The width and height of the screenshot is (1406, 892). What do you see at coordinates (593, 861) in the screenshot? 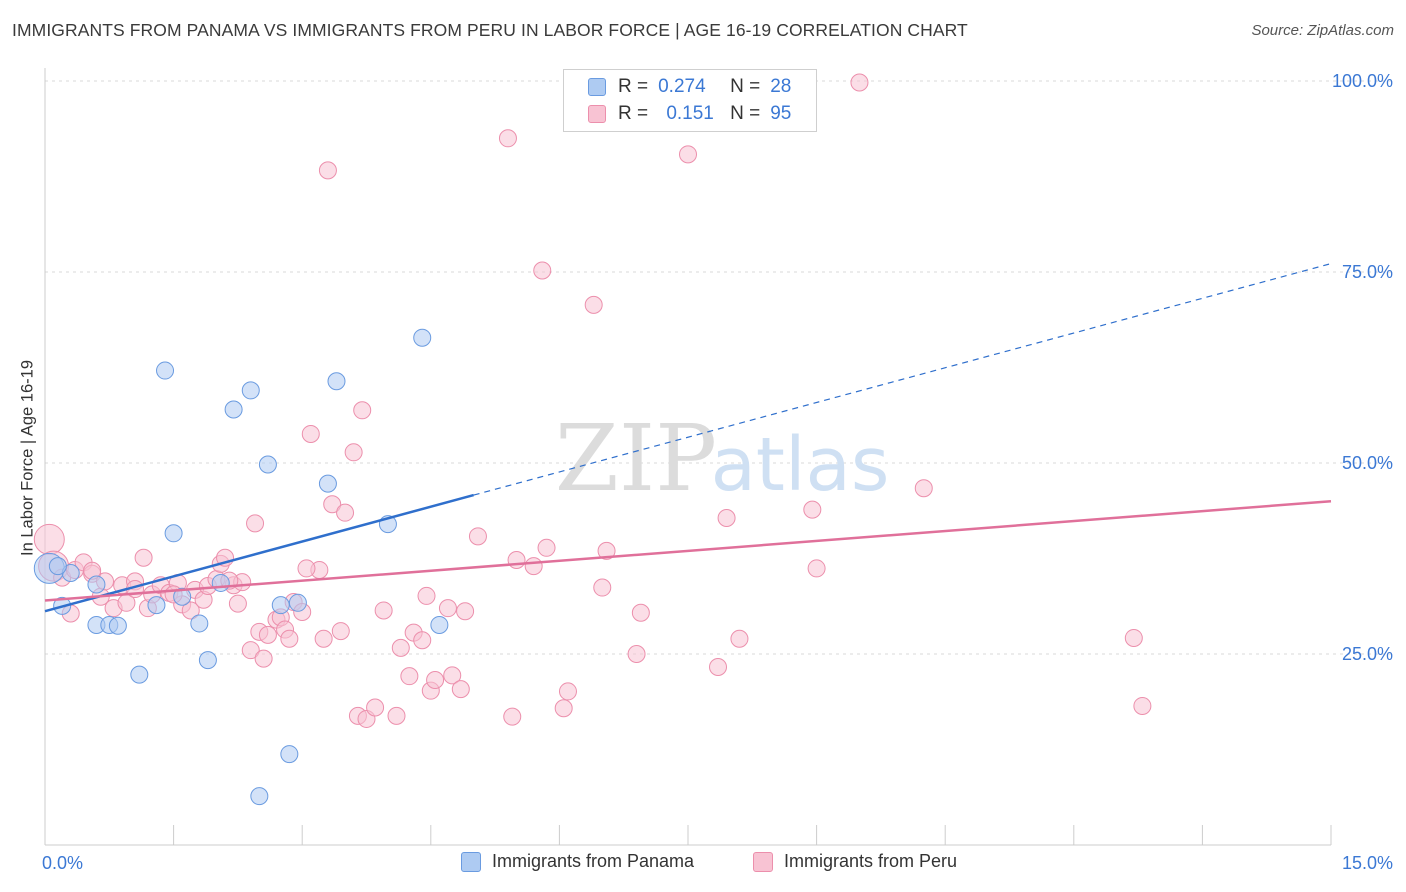
I see `legend-label-panama: Immigrants from Panama` at bounding box center [593, 861].